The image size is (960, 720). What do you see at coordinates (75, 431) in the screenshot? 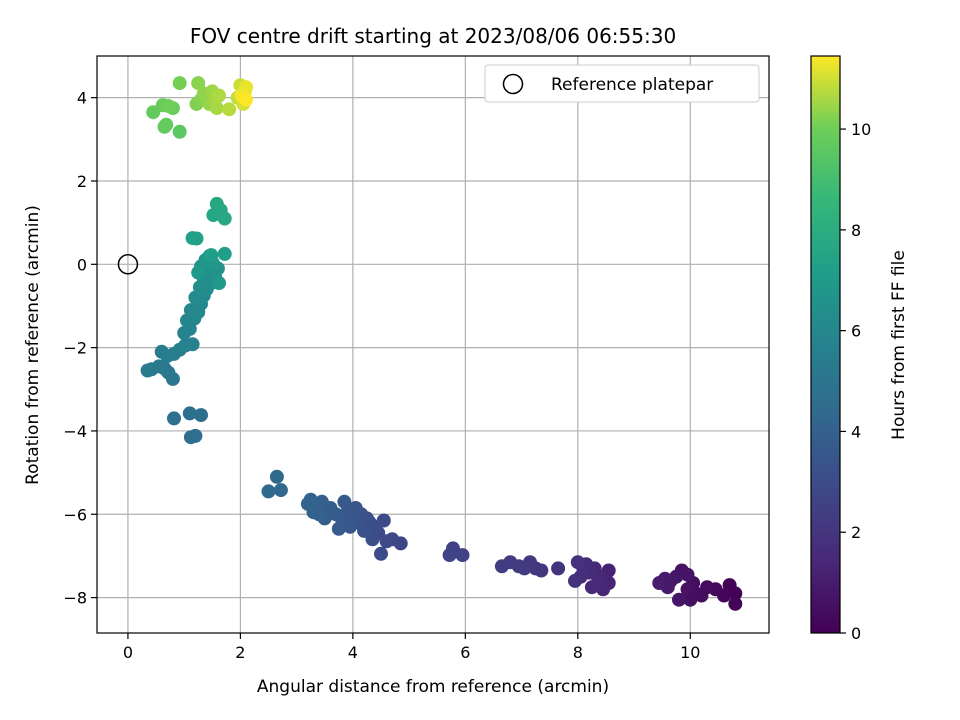
I see `y-tick-label: −4` at bounding box center [75, 431].